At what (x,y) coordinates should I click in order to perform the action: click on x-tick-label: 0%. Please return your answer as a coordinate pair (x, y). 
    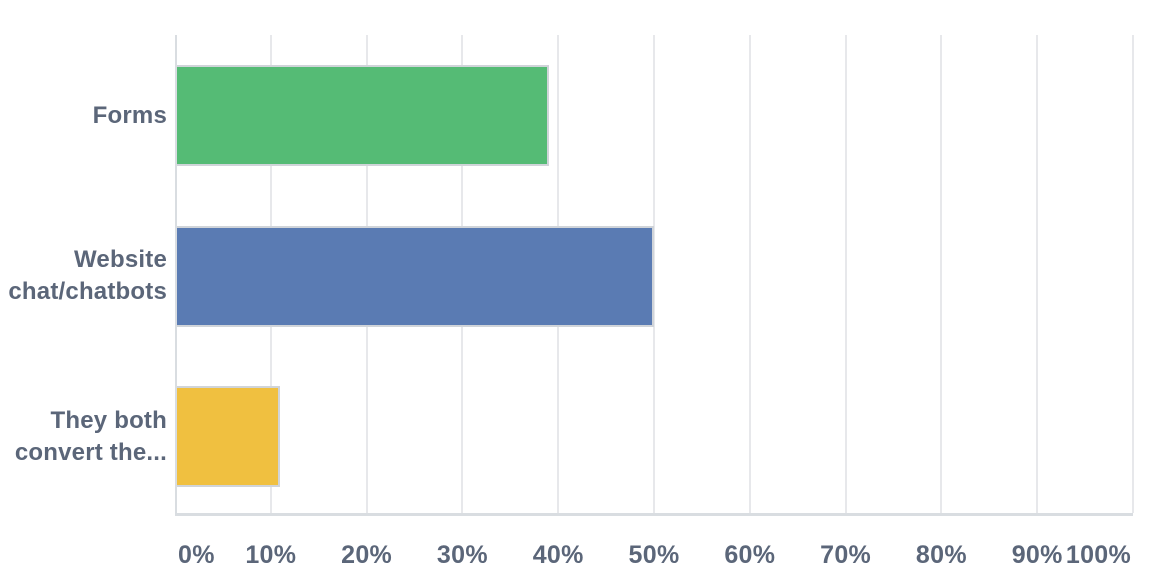
    Looking at the image, I should click on (196, 555).